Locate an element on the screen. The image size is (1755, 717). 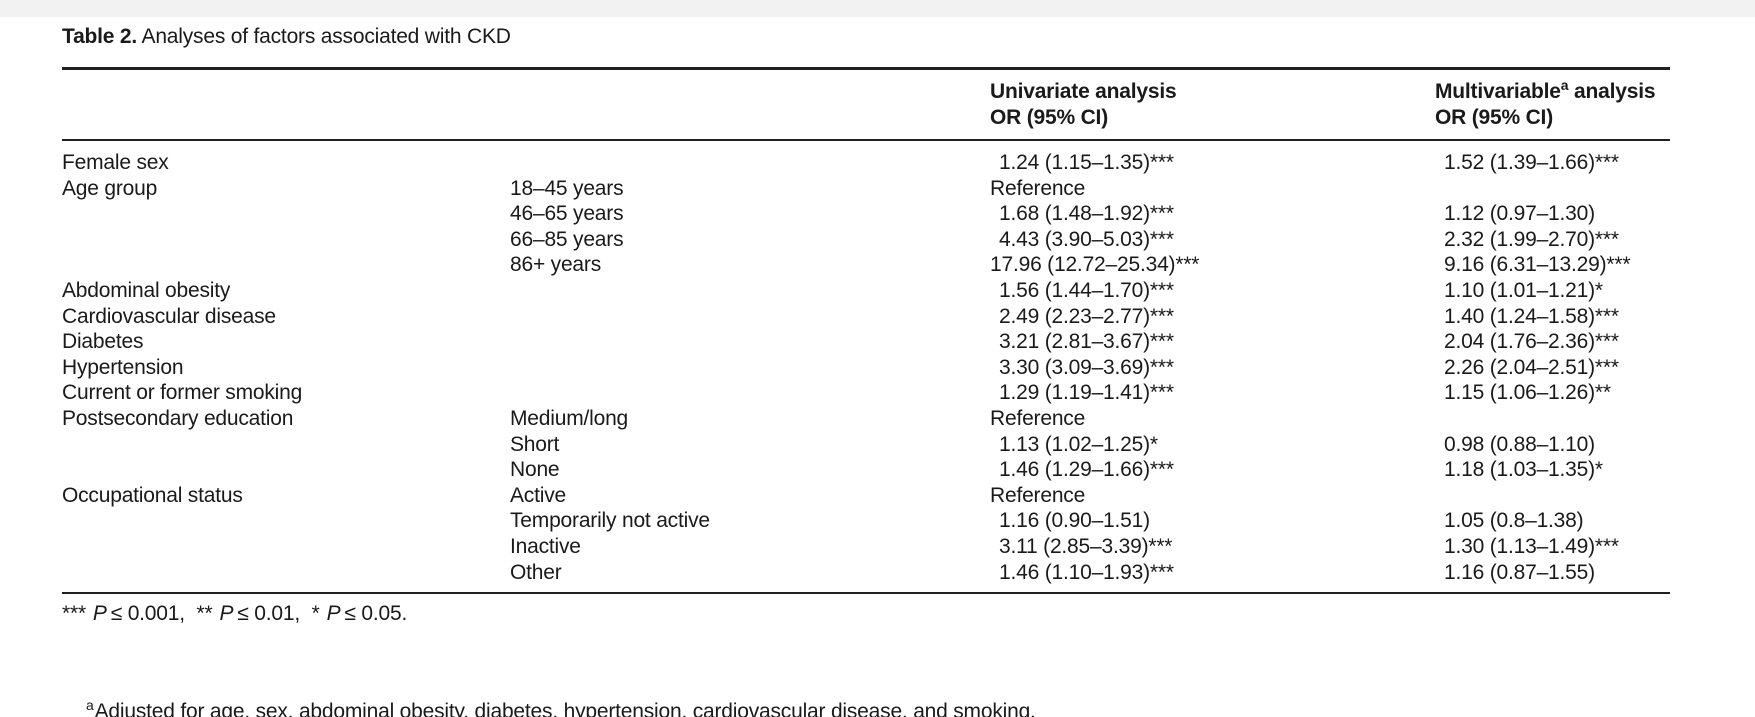
multivariable-footnote-marker: a is located at coordinates (1564, 85).